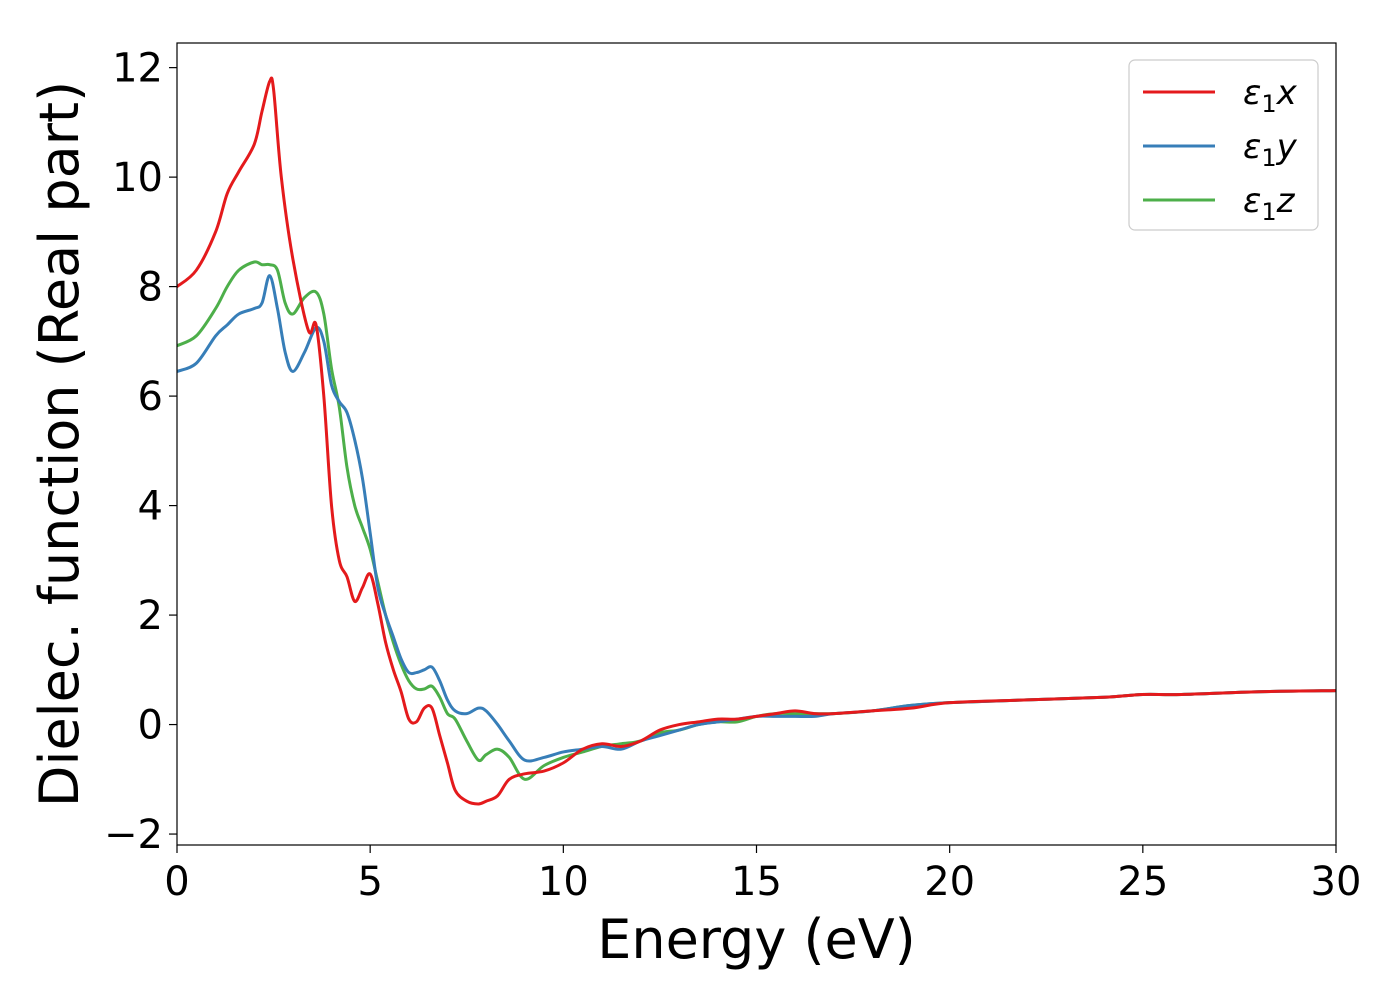  What do you see at coordinates (150, 288) in the screenshot?
I see `y-tick-label: 8` at bounding box center [150, 288].